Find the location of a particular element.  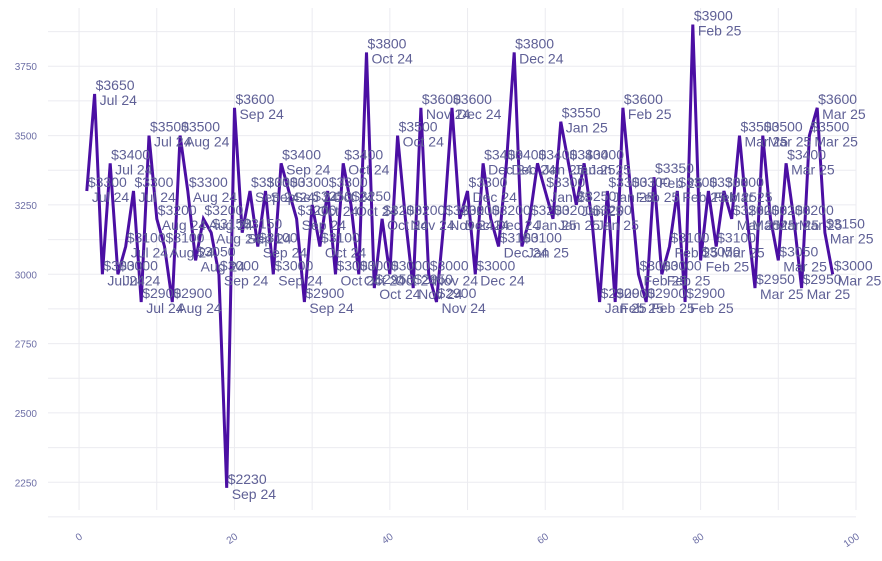

x-tick-label: 0 is located at coordinates (79, 537).